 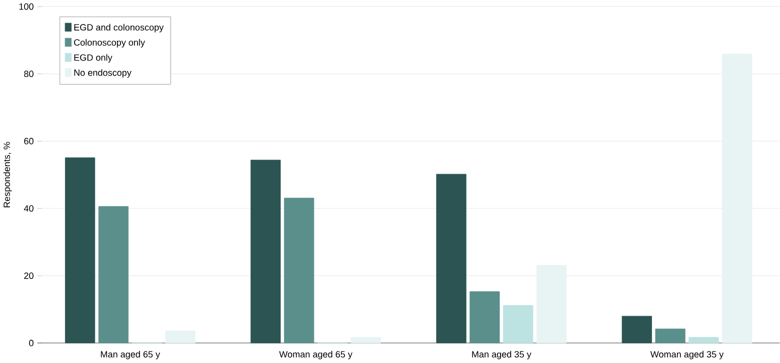 What do you see at coordinates (29, 74) in the screenshot?
I see `y-tick-label: 80` at bounding box center [29, 74].